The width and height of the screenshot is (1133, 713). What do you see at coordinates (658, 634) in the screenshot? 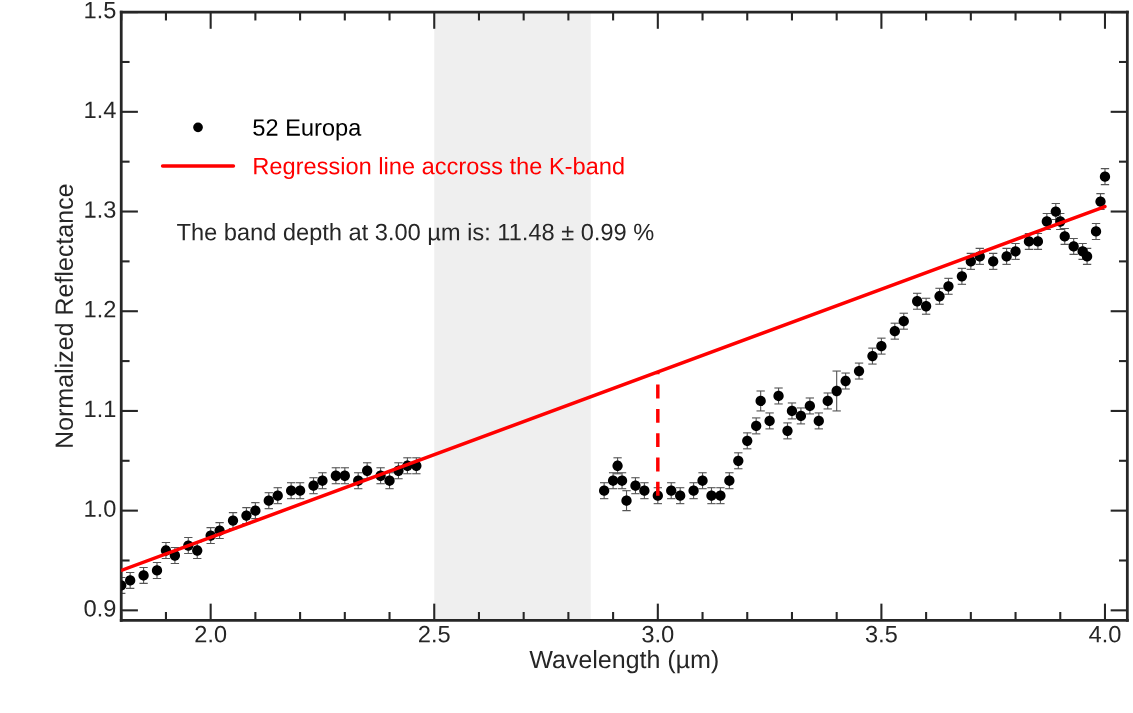
I see `x-tick-label: 3.0` at bounding box center [658, 634].